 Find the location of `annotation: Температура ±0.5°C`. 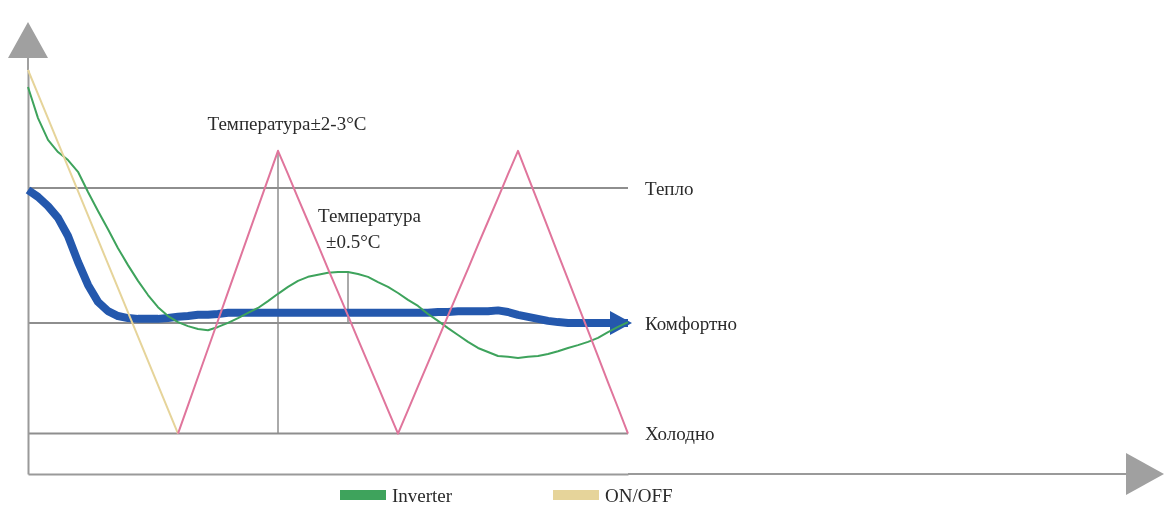

annotation: Температура ±0.5°C is located at coordinates (370, 228).